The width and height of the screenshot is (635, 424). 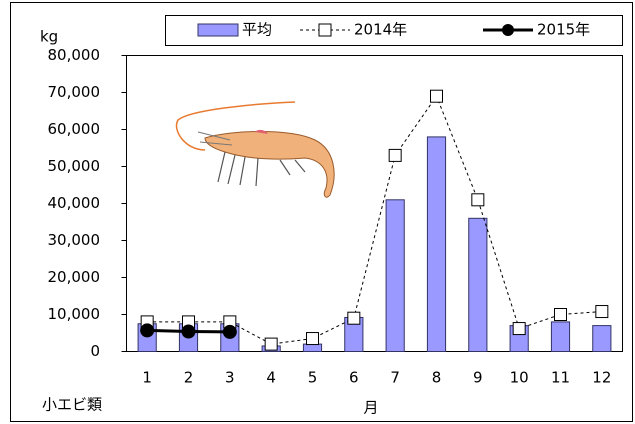 I want to click on x-tick-label: 11, so click(x=560, y=378).